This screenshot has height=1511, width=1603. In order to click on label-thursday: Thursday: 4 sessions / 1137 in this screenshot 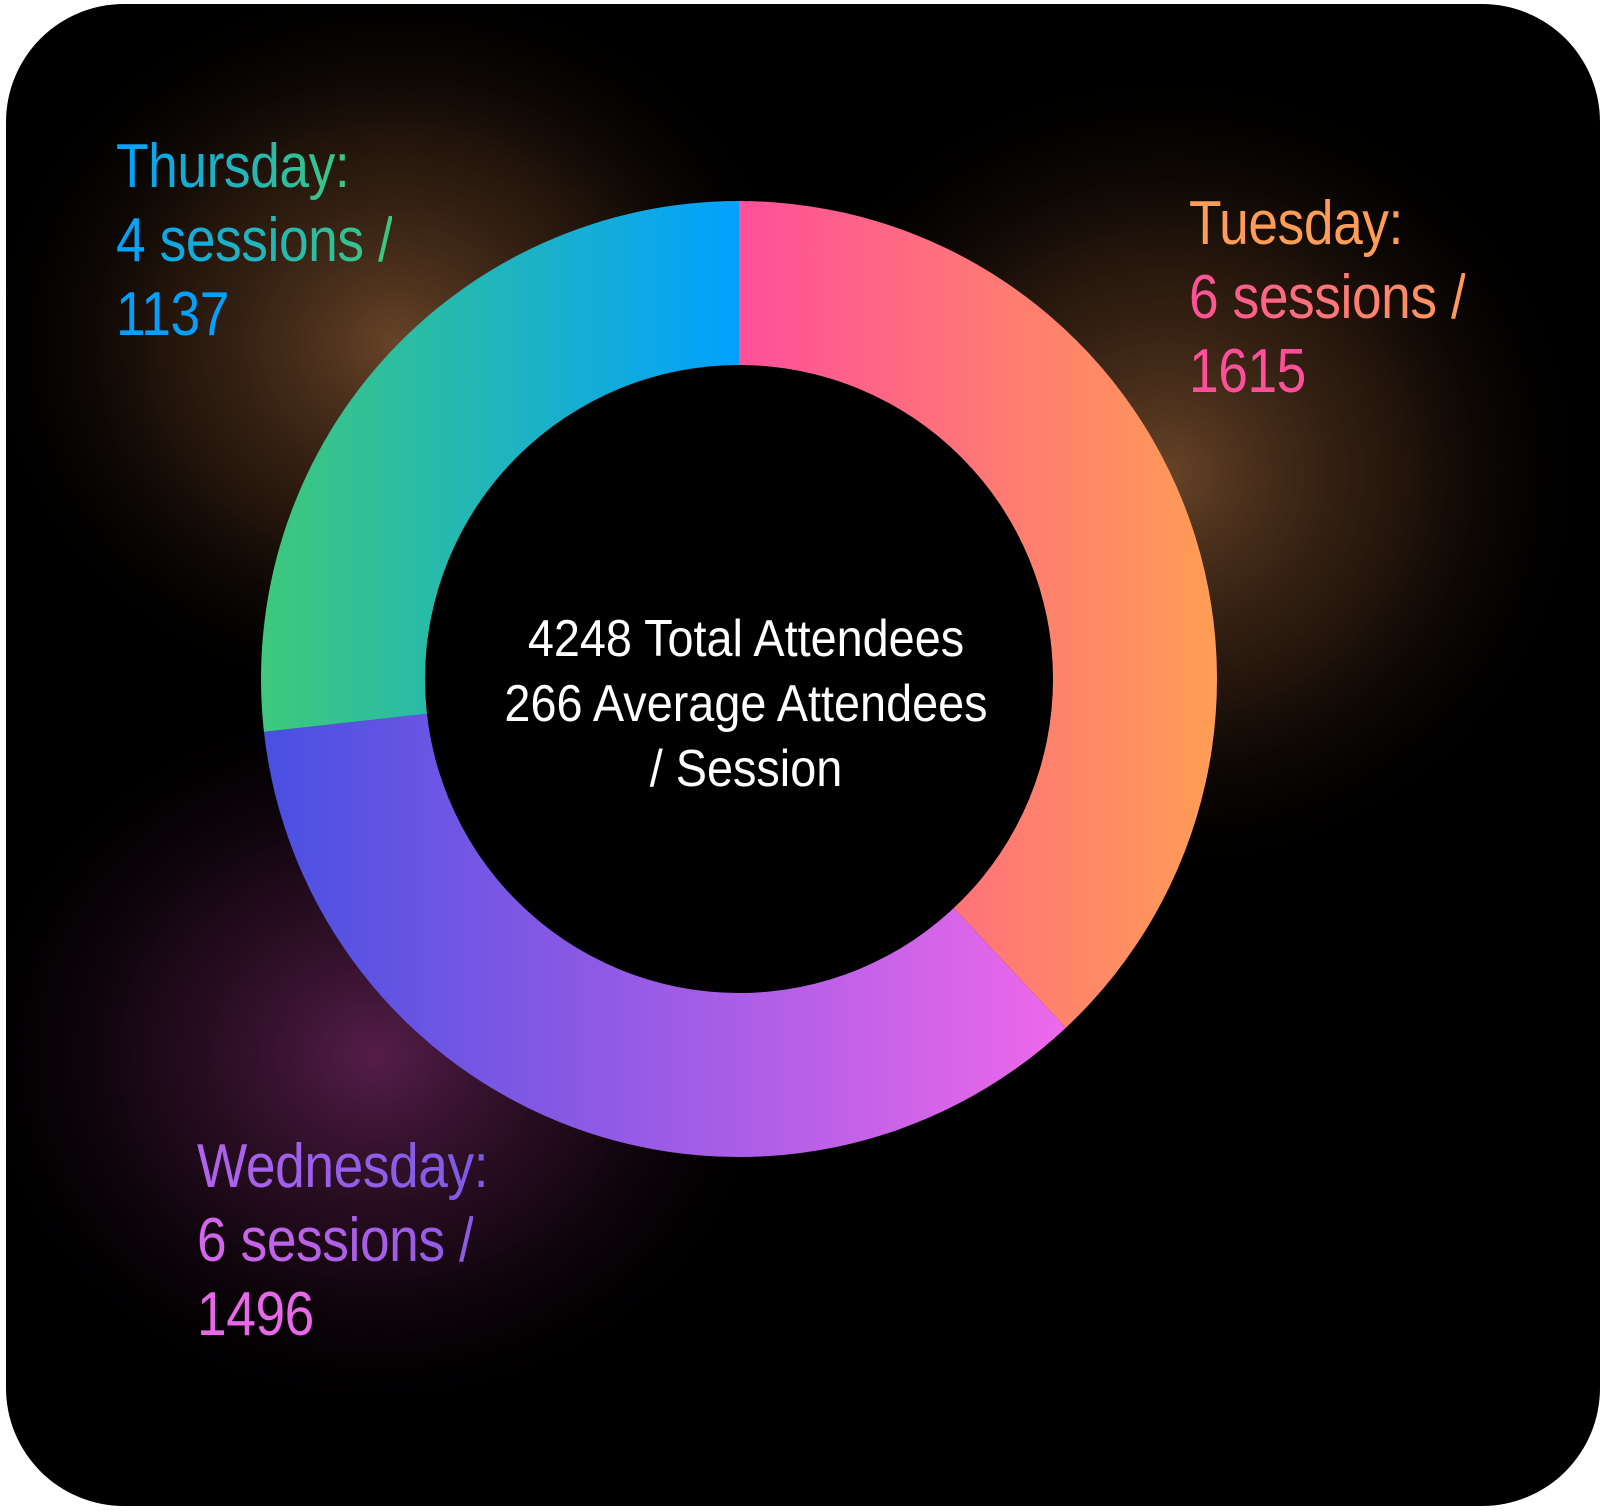, I will do `click(254, 241)`.